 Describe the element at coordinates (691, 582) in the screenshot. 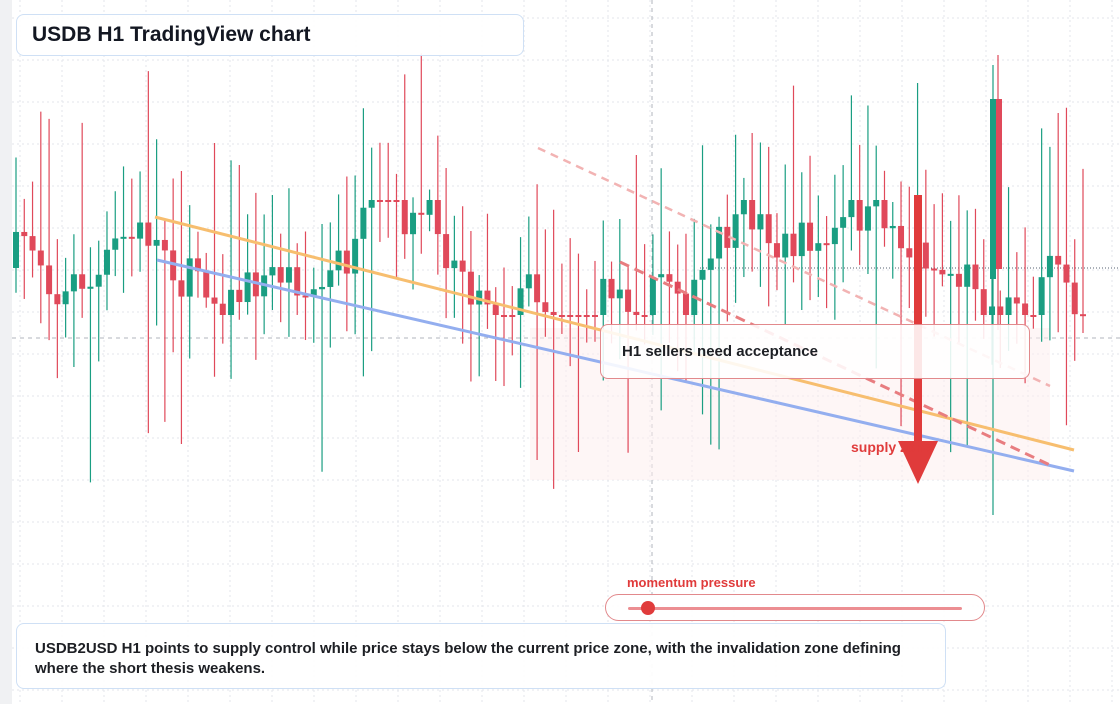

I see `momentum-label: momentum pressure` at that location.